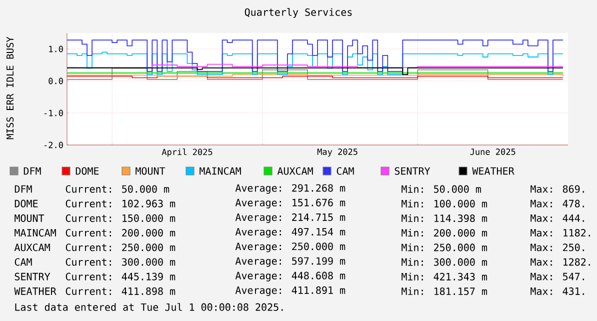 The width and height of the screenshot is (597, 321). Describe the element at coordinates (26, 204) in the screenshot. I see `text: DOME` at that location.